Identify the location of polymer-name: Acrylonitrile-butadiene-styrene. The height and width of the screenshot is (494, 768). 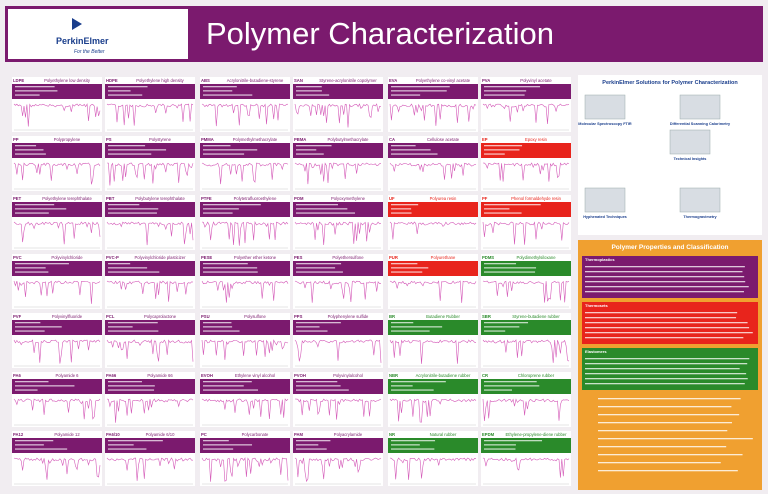
(255, 80).